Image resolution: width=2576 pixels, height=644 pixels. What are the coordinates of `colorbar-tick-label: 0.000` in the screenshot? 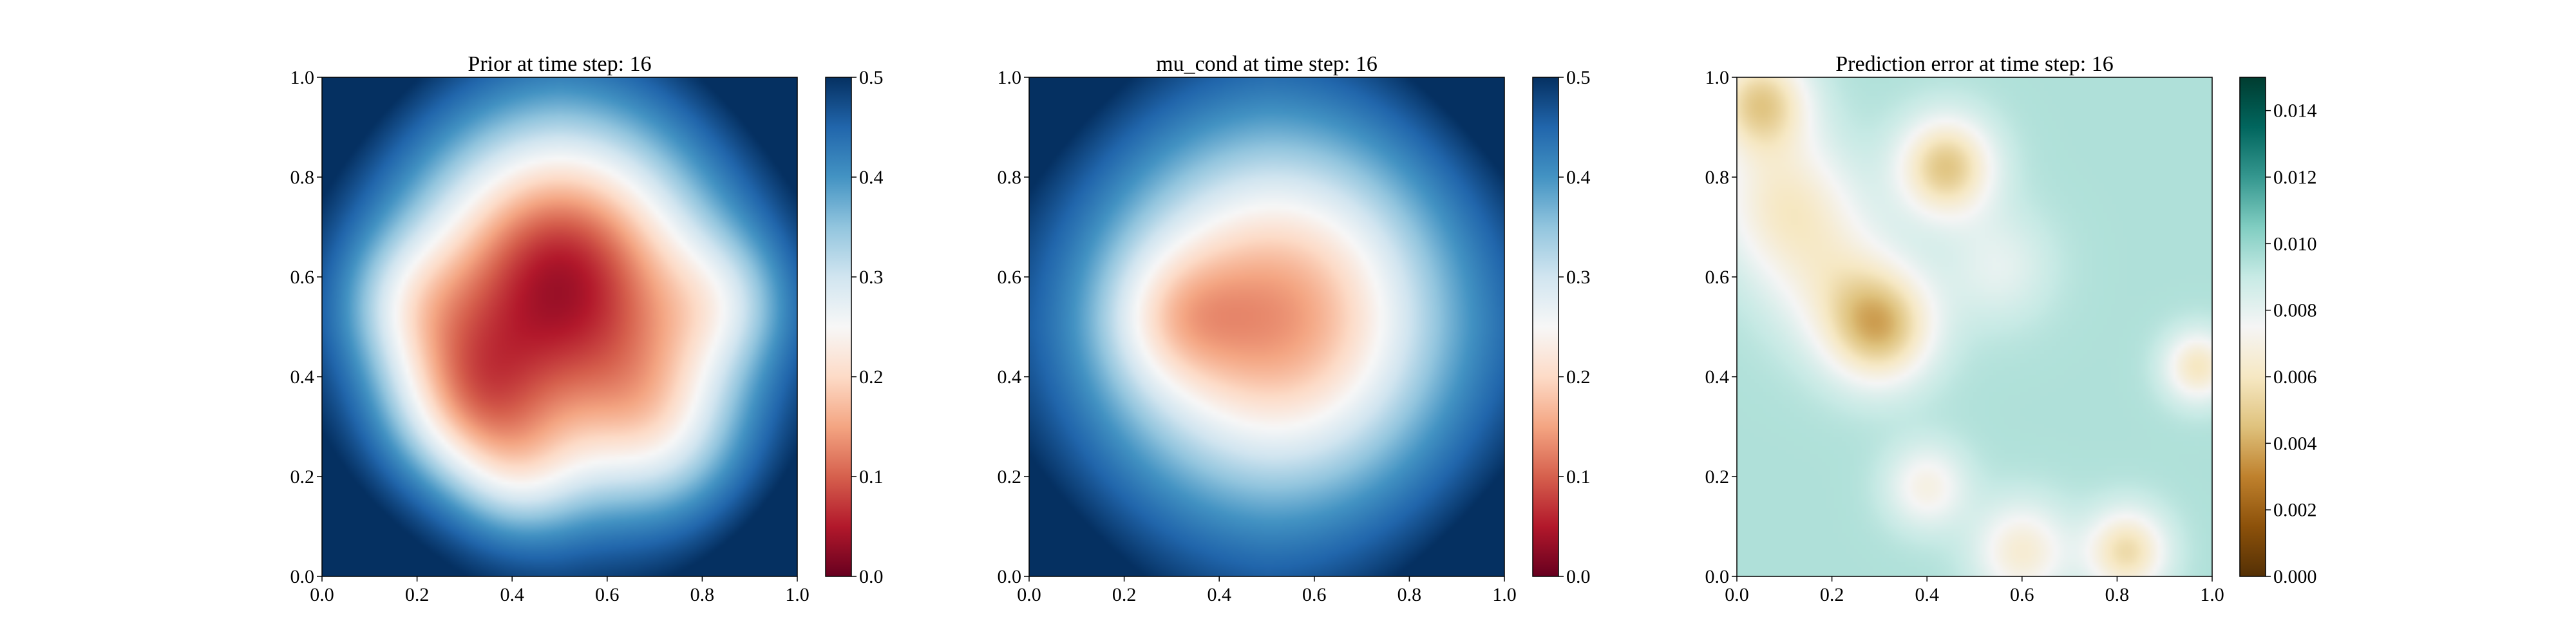 It's located at (2295, 576).